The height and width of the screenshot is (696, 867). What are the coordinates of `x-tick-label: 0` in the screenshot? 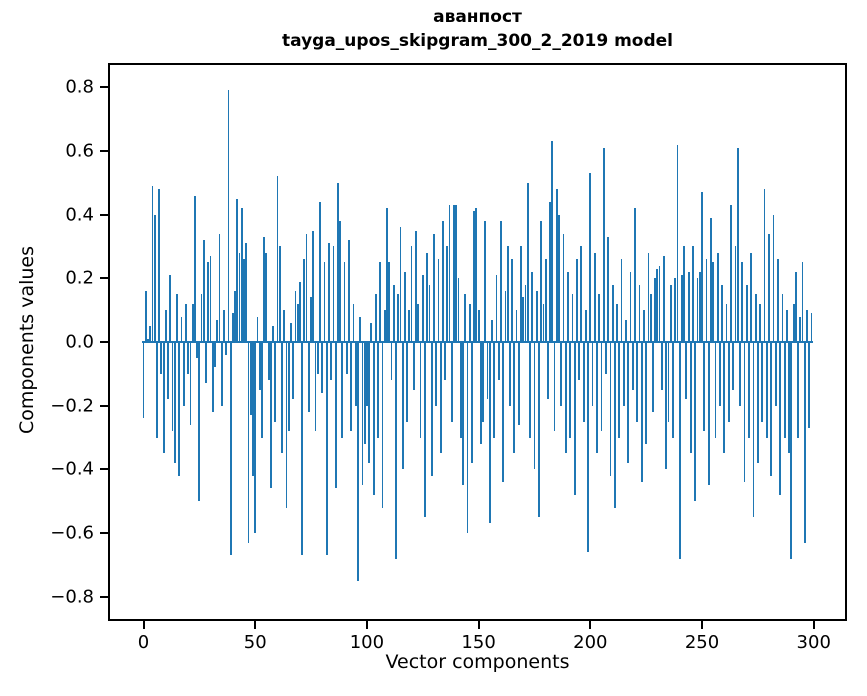 It's located at (143, 642).